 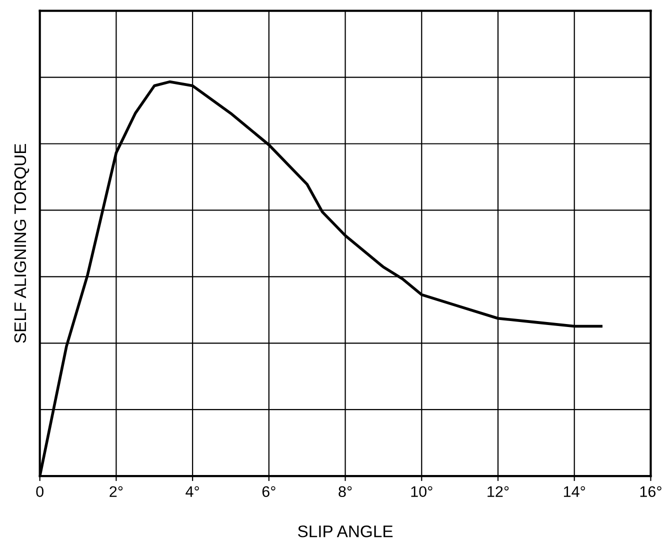 I want to click on x-axis-title: SLIP ANGLE, so click(x=345, y=531).